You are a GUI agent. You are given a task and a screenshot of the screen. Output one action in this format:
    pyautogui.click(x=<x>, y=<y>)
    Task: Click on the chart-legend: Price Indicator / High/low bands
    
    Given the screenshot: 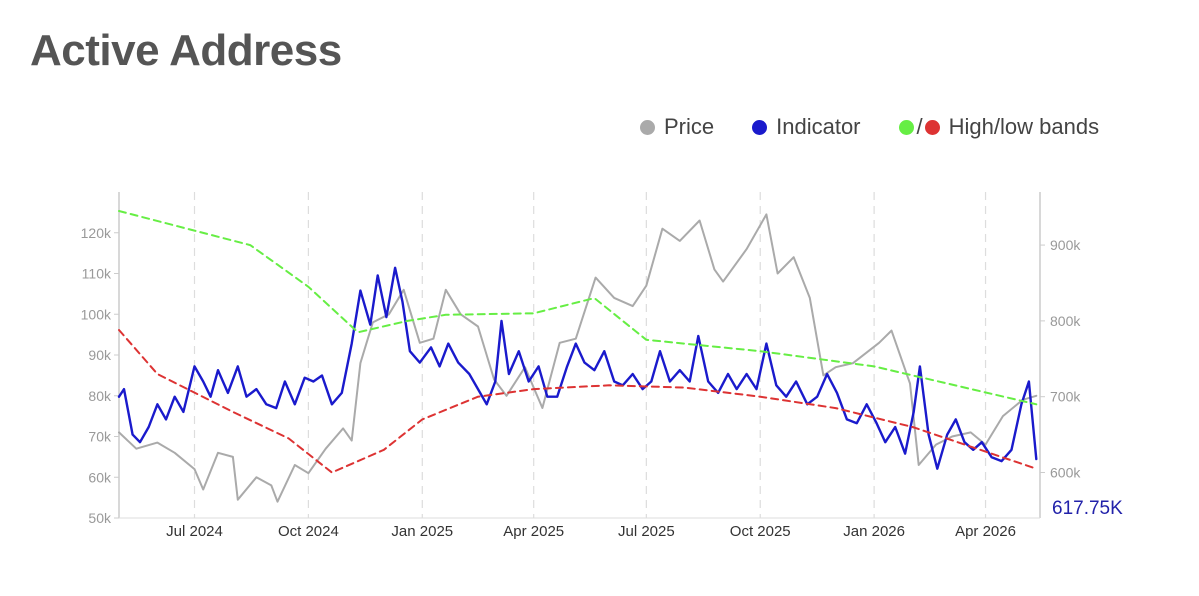 What is the action you would take?
    pyautogui.click(x=910, y=127)
    